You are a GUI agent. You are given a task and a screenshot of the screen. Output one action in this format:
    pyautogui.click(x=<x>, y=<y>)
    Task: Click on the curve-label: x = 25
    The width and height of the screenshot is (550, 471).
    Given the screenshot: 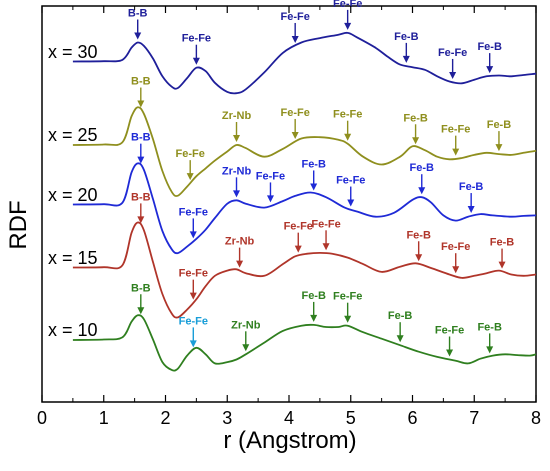 What is the action you would take?
    pyautogui.click(x=73, y=135)
    